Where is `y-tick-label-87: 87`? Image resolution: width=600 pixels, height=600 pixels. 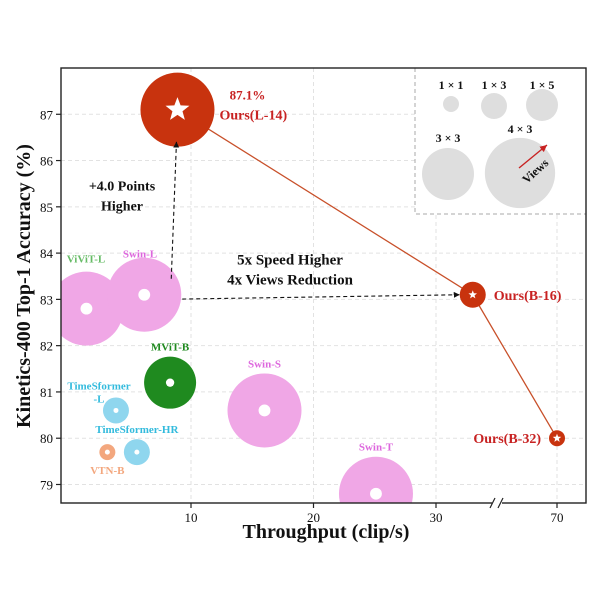 y-tick-label-87: 87 is located at coordinates (47, 114).